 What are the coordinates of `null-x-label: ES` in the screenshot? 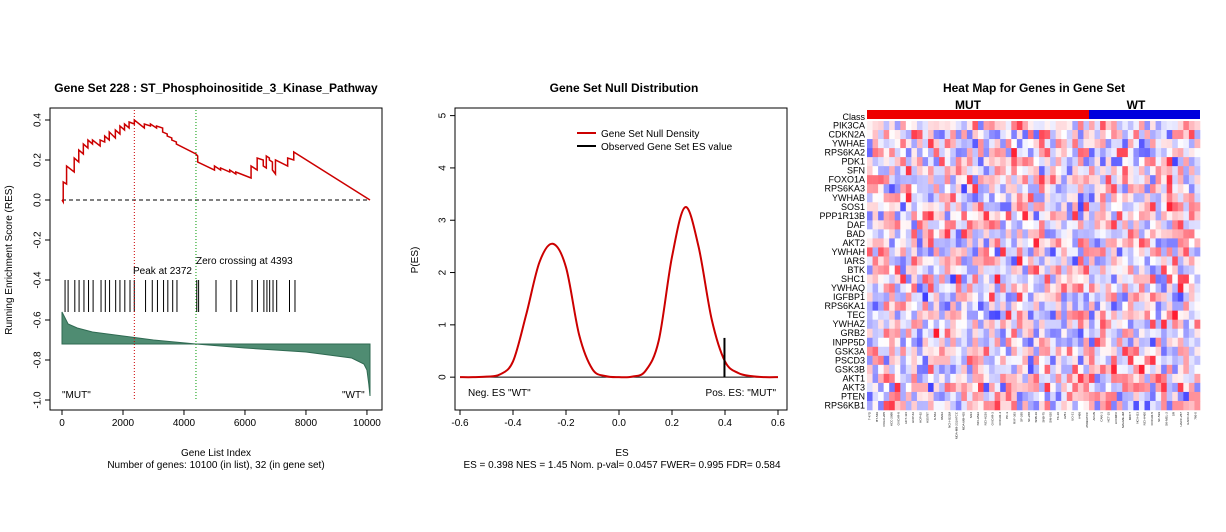 It's located at (622, 453).